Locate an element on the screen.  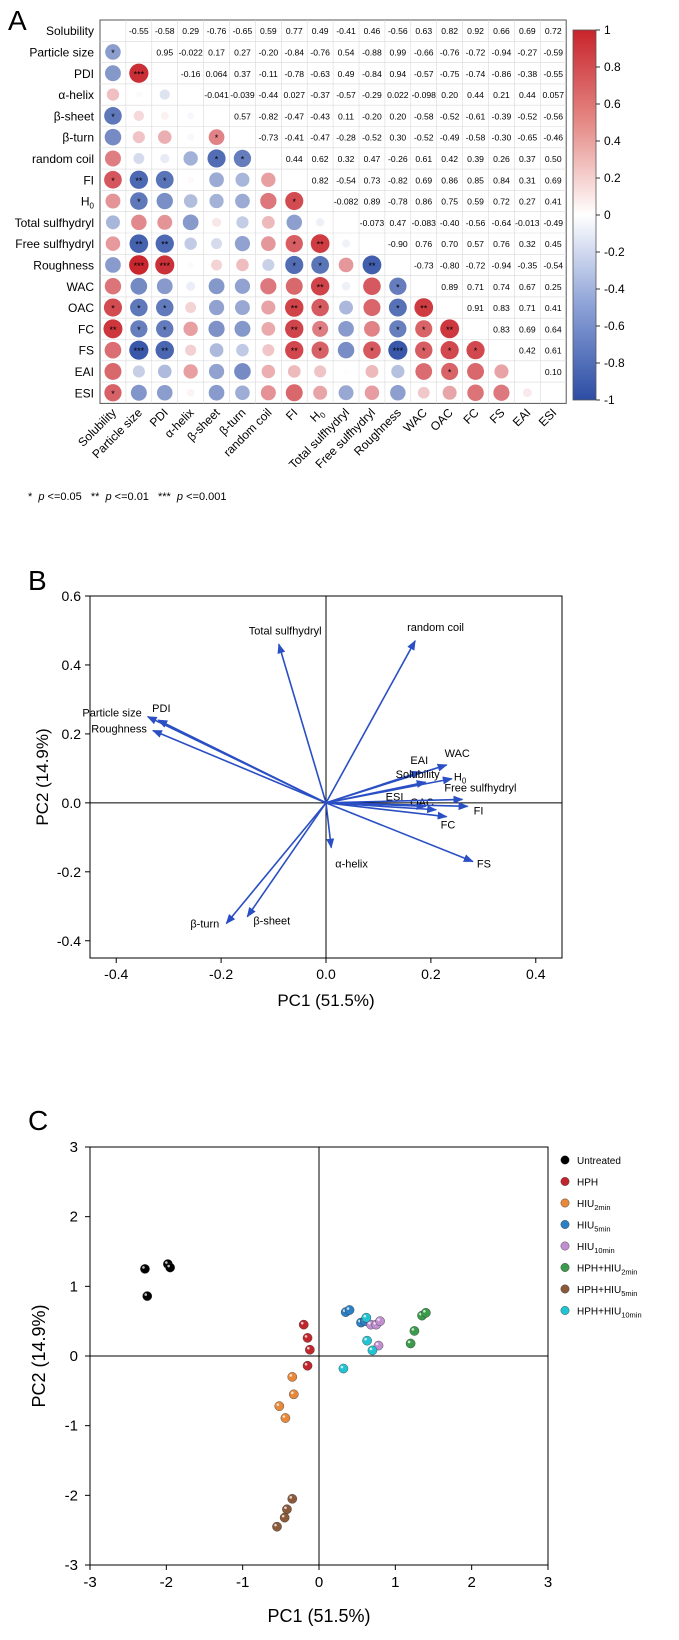
panel-letter-a: A is located at coordinates (17, 20).